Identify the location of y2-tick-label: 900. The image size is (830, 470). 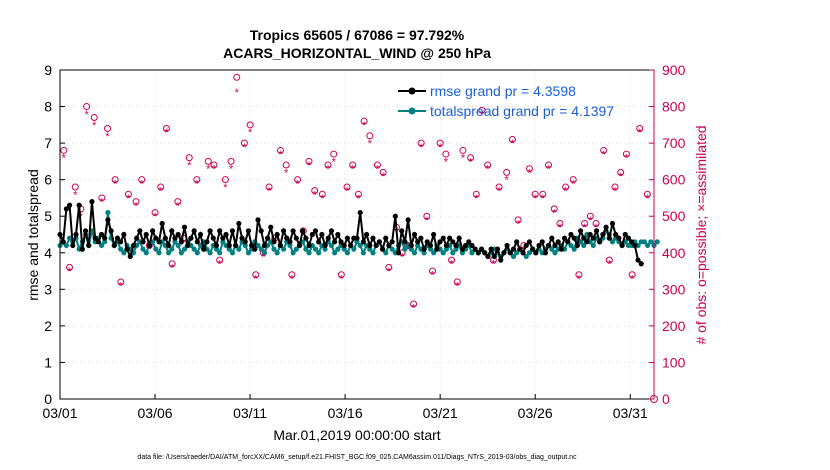
(674, 70).